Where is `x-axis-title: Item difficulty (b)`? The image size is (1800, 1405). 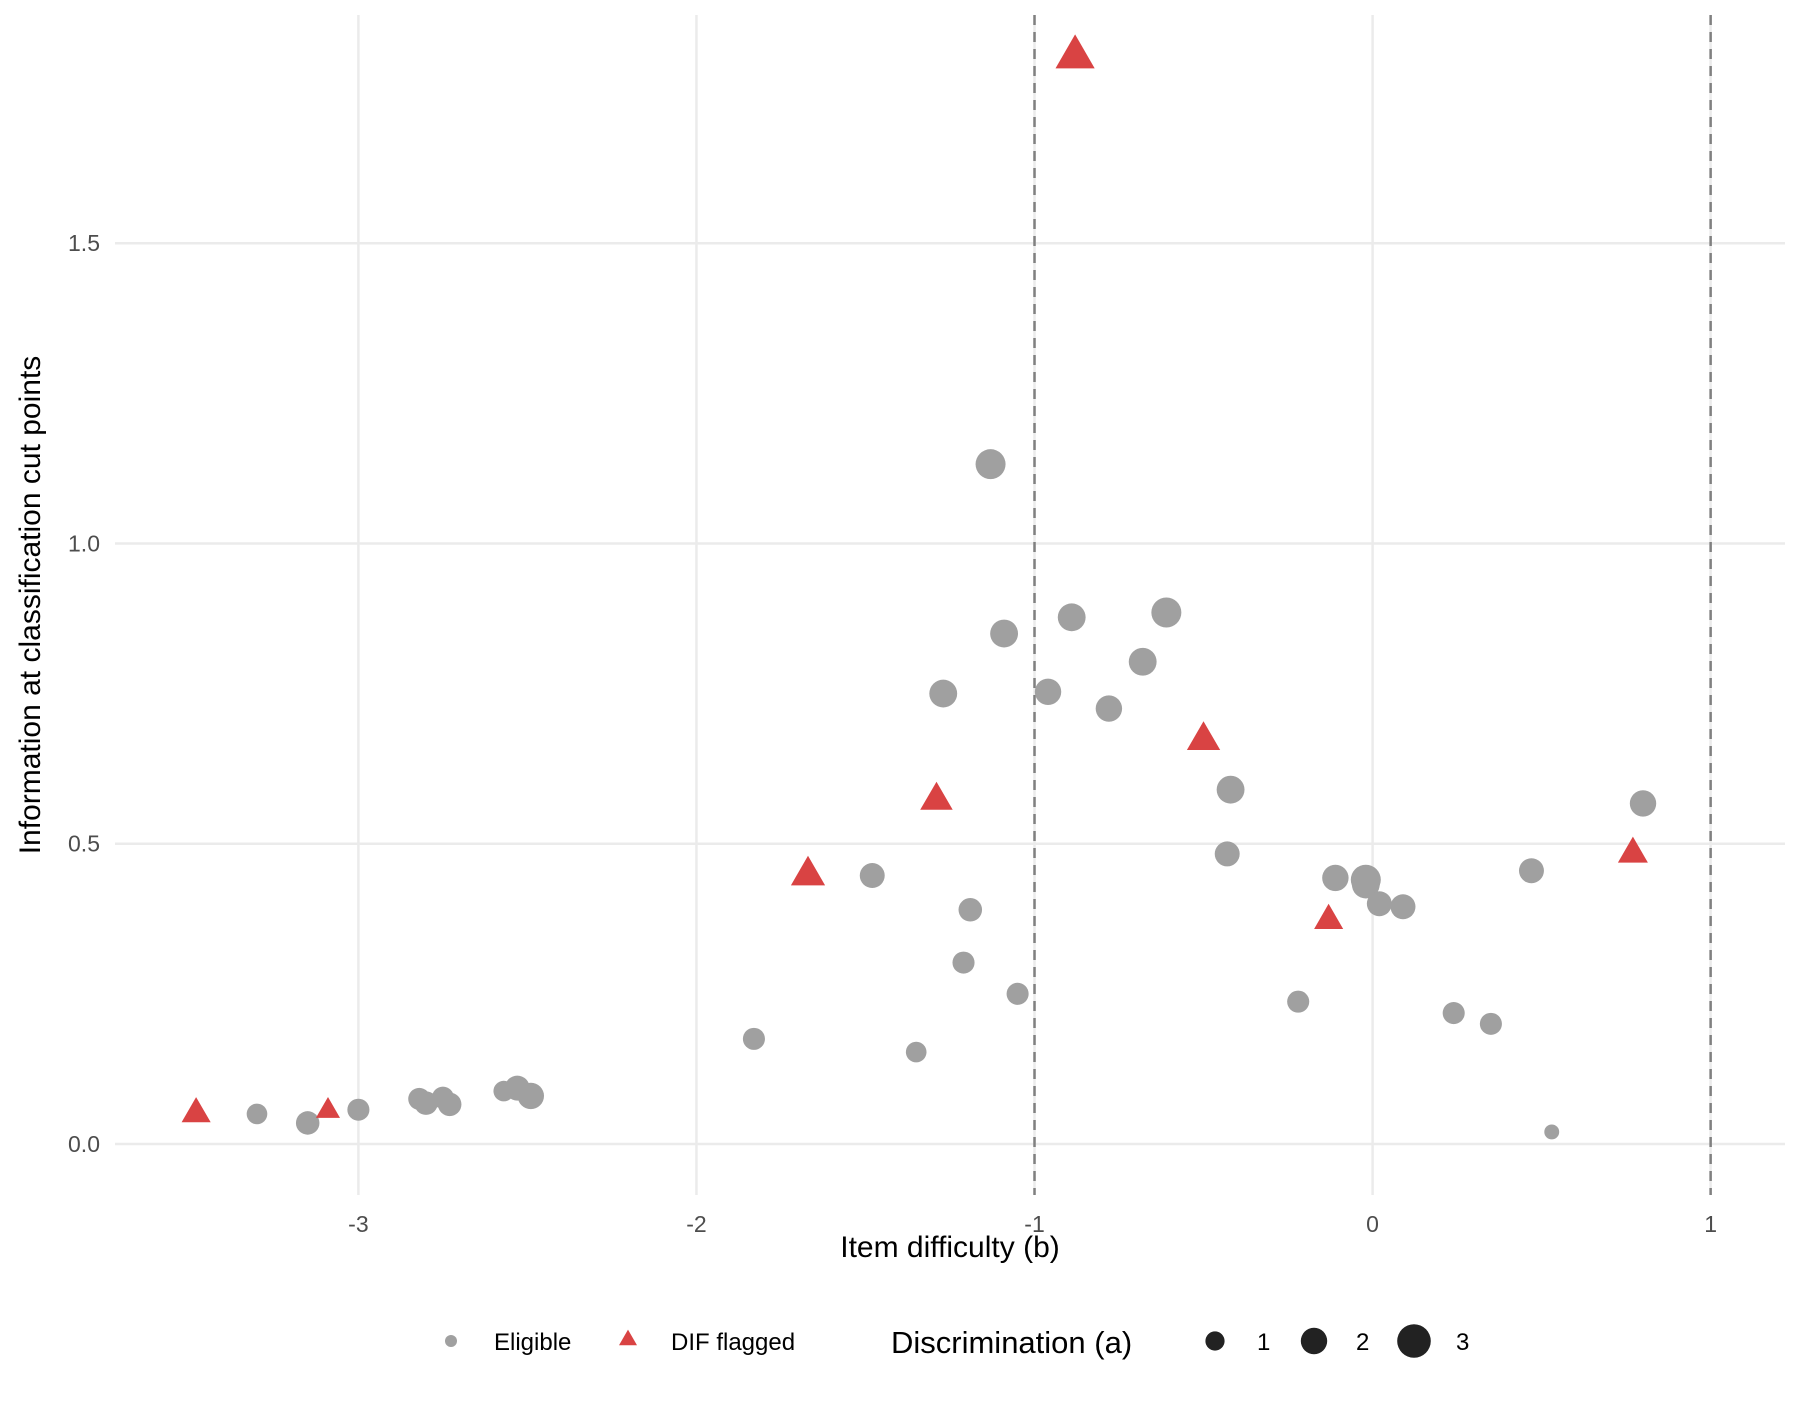
x-axis-title: Item difficulty (b) is located at coordinates (950, 1247).